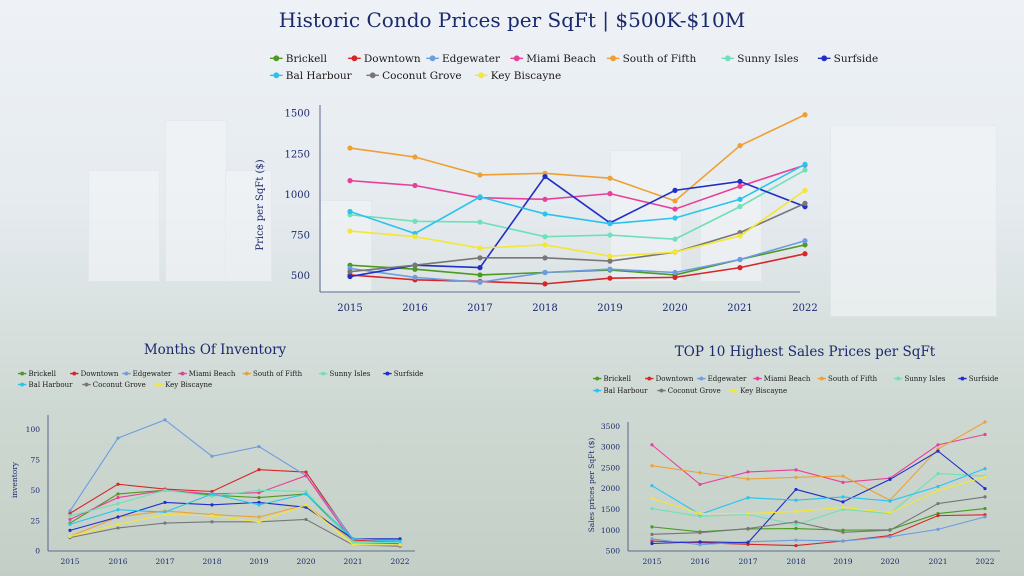  Describe the element at coordinates (925, 379) in the screenshot. I see `legend-label: Sunny Isles` at that location.